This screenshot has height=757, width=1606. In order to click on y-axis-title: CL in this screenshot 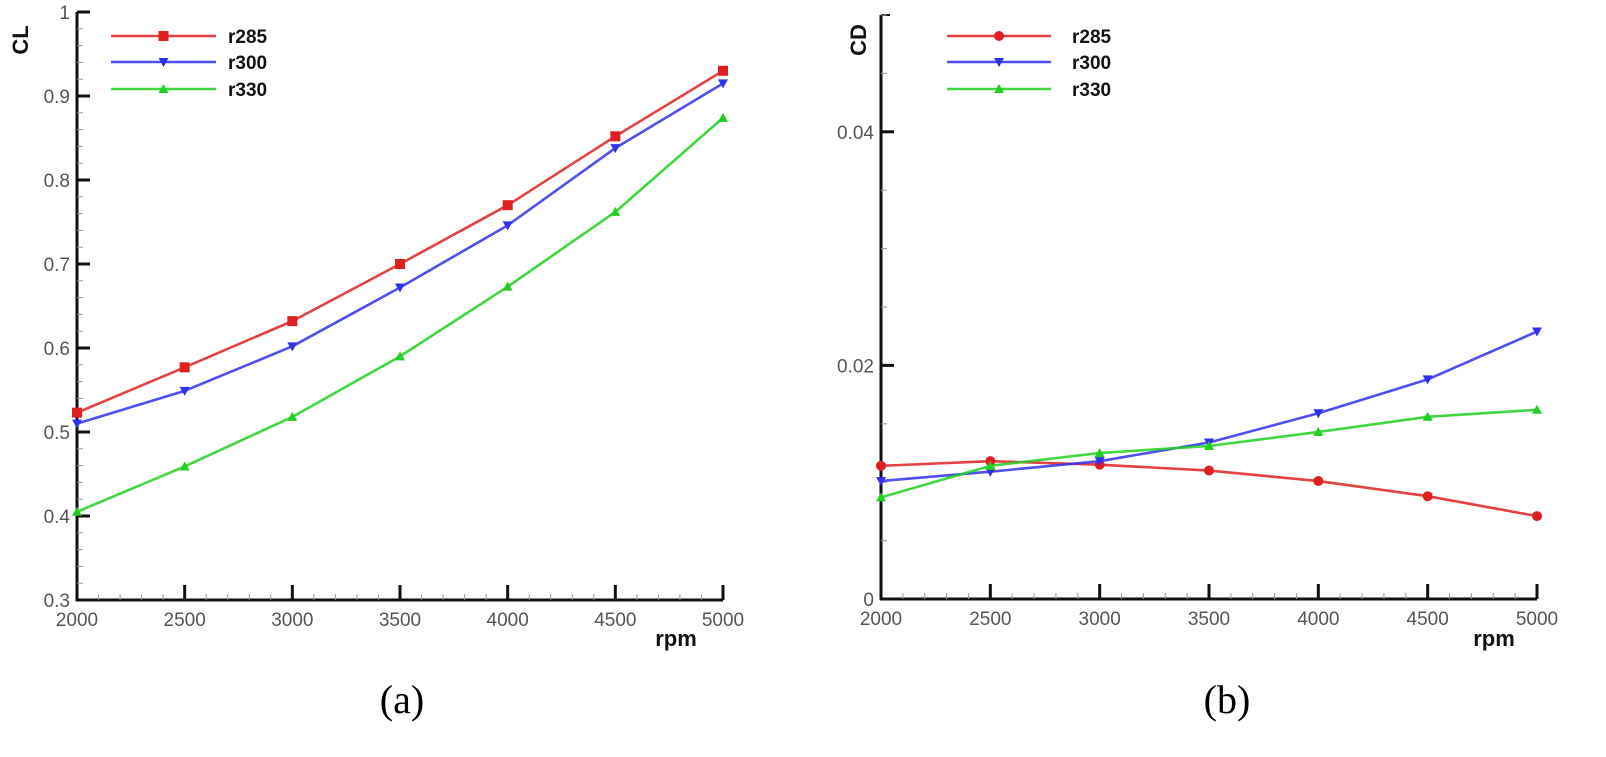, I will do `click(20, 39)`.